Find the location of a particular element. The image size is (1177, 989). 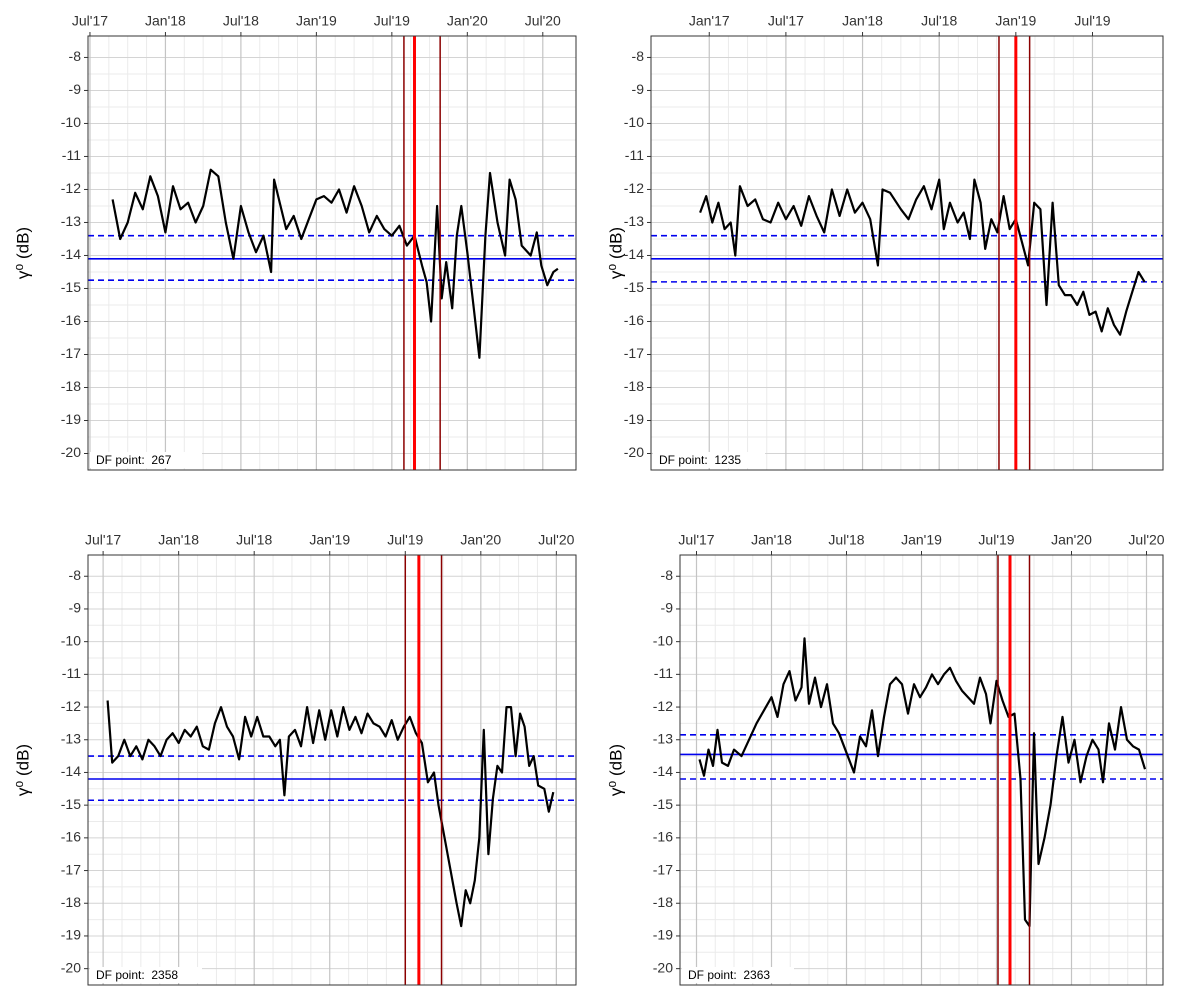

annotation: DF point: 2363 is located at coordinates (729, 975).